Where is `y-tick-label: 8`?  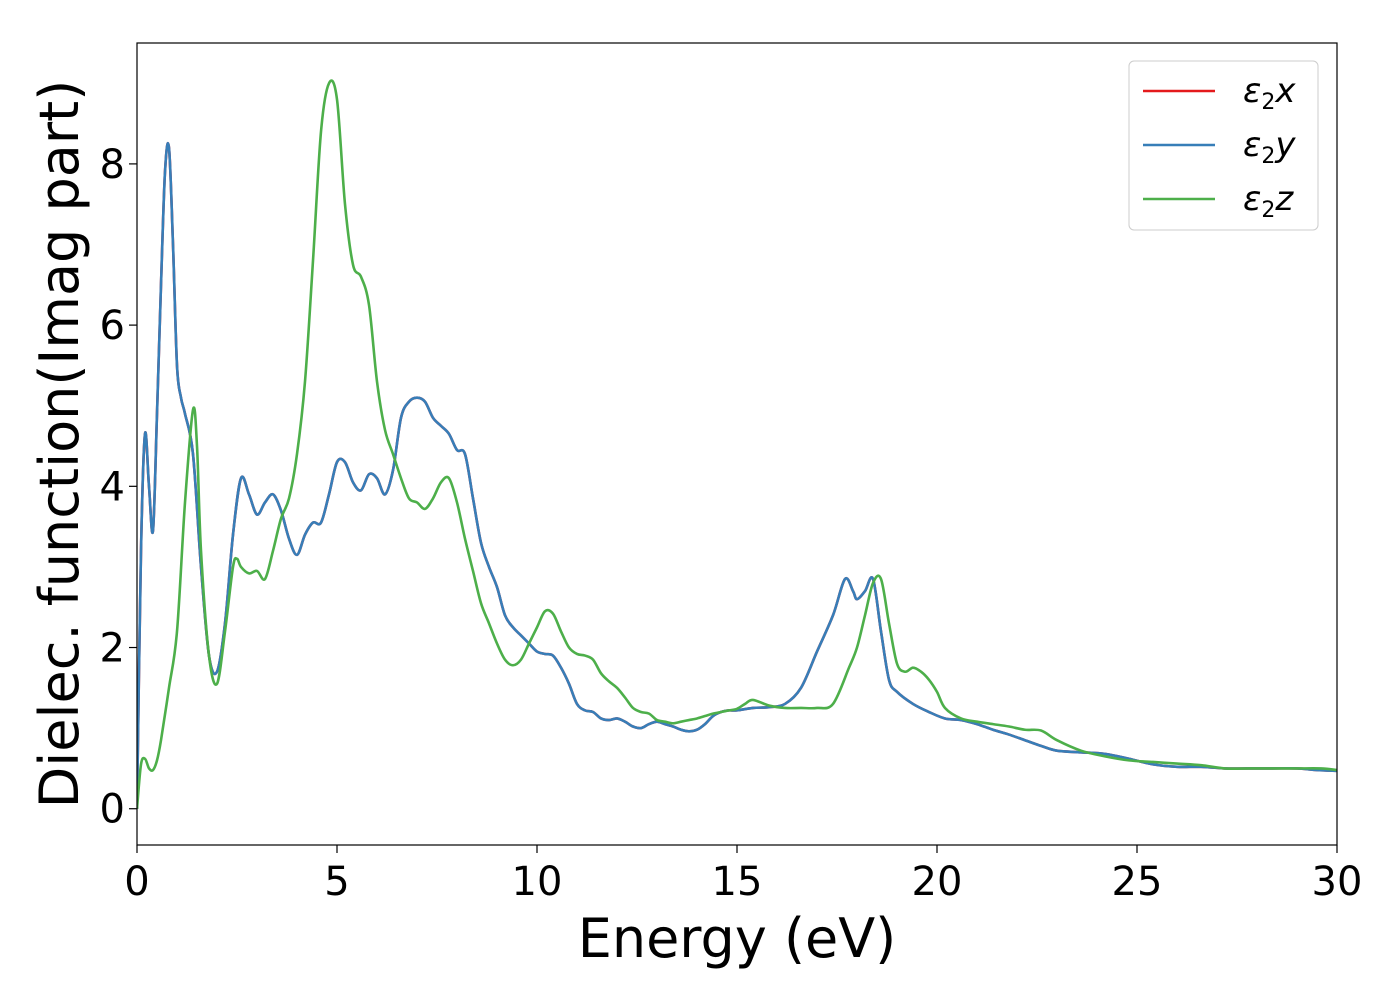 y-tick-label: 8 is located at coordinates (112, 165).